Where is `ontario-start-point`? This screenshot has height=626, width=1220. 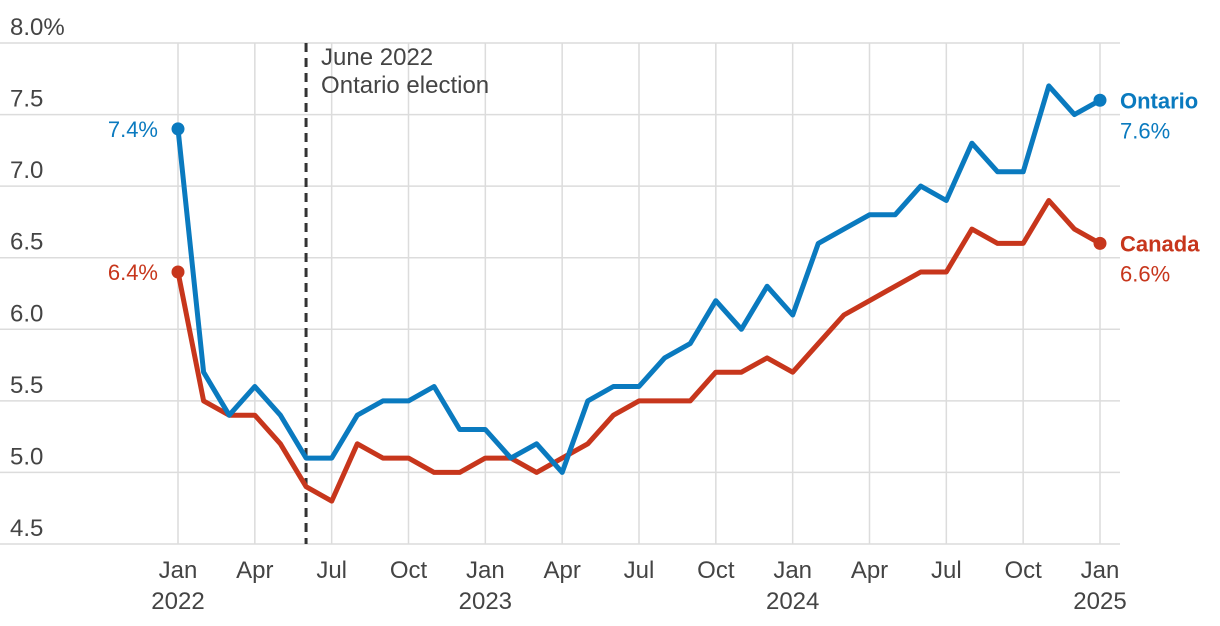 ontario-start-point is located at coordinates (178, 129).